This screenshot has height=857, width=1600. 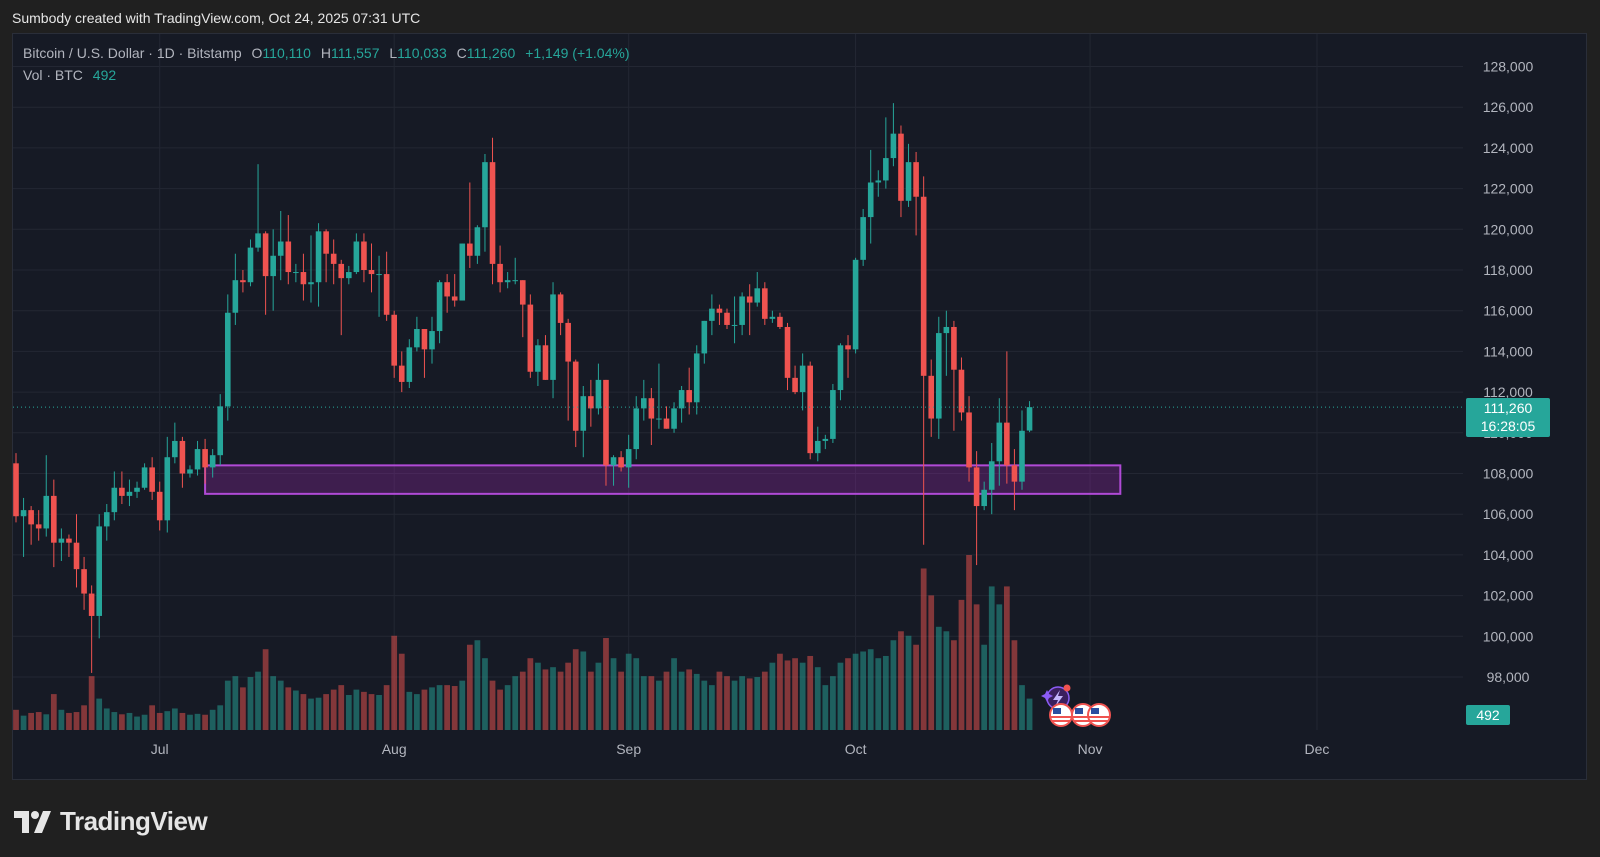 I want to click on volume-legend: Vol · BTC 492, so click(x=69, y=75).